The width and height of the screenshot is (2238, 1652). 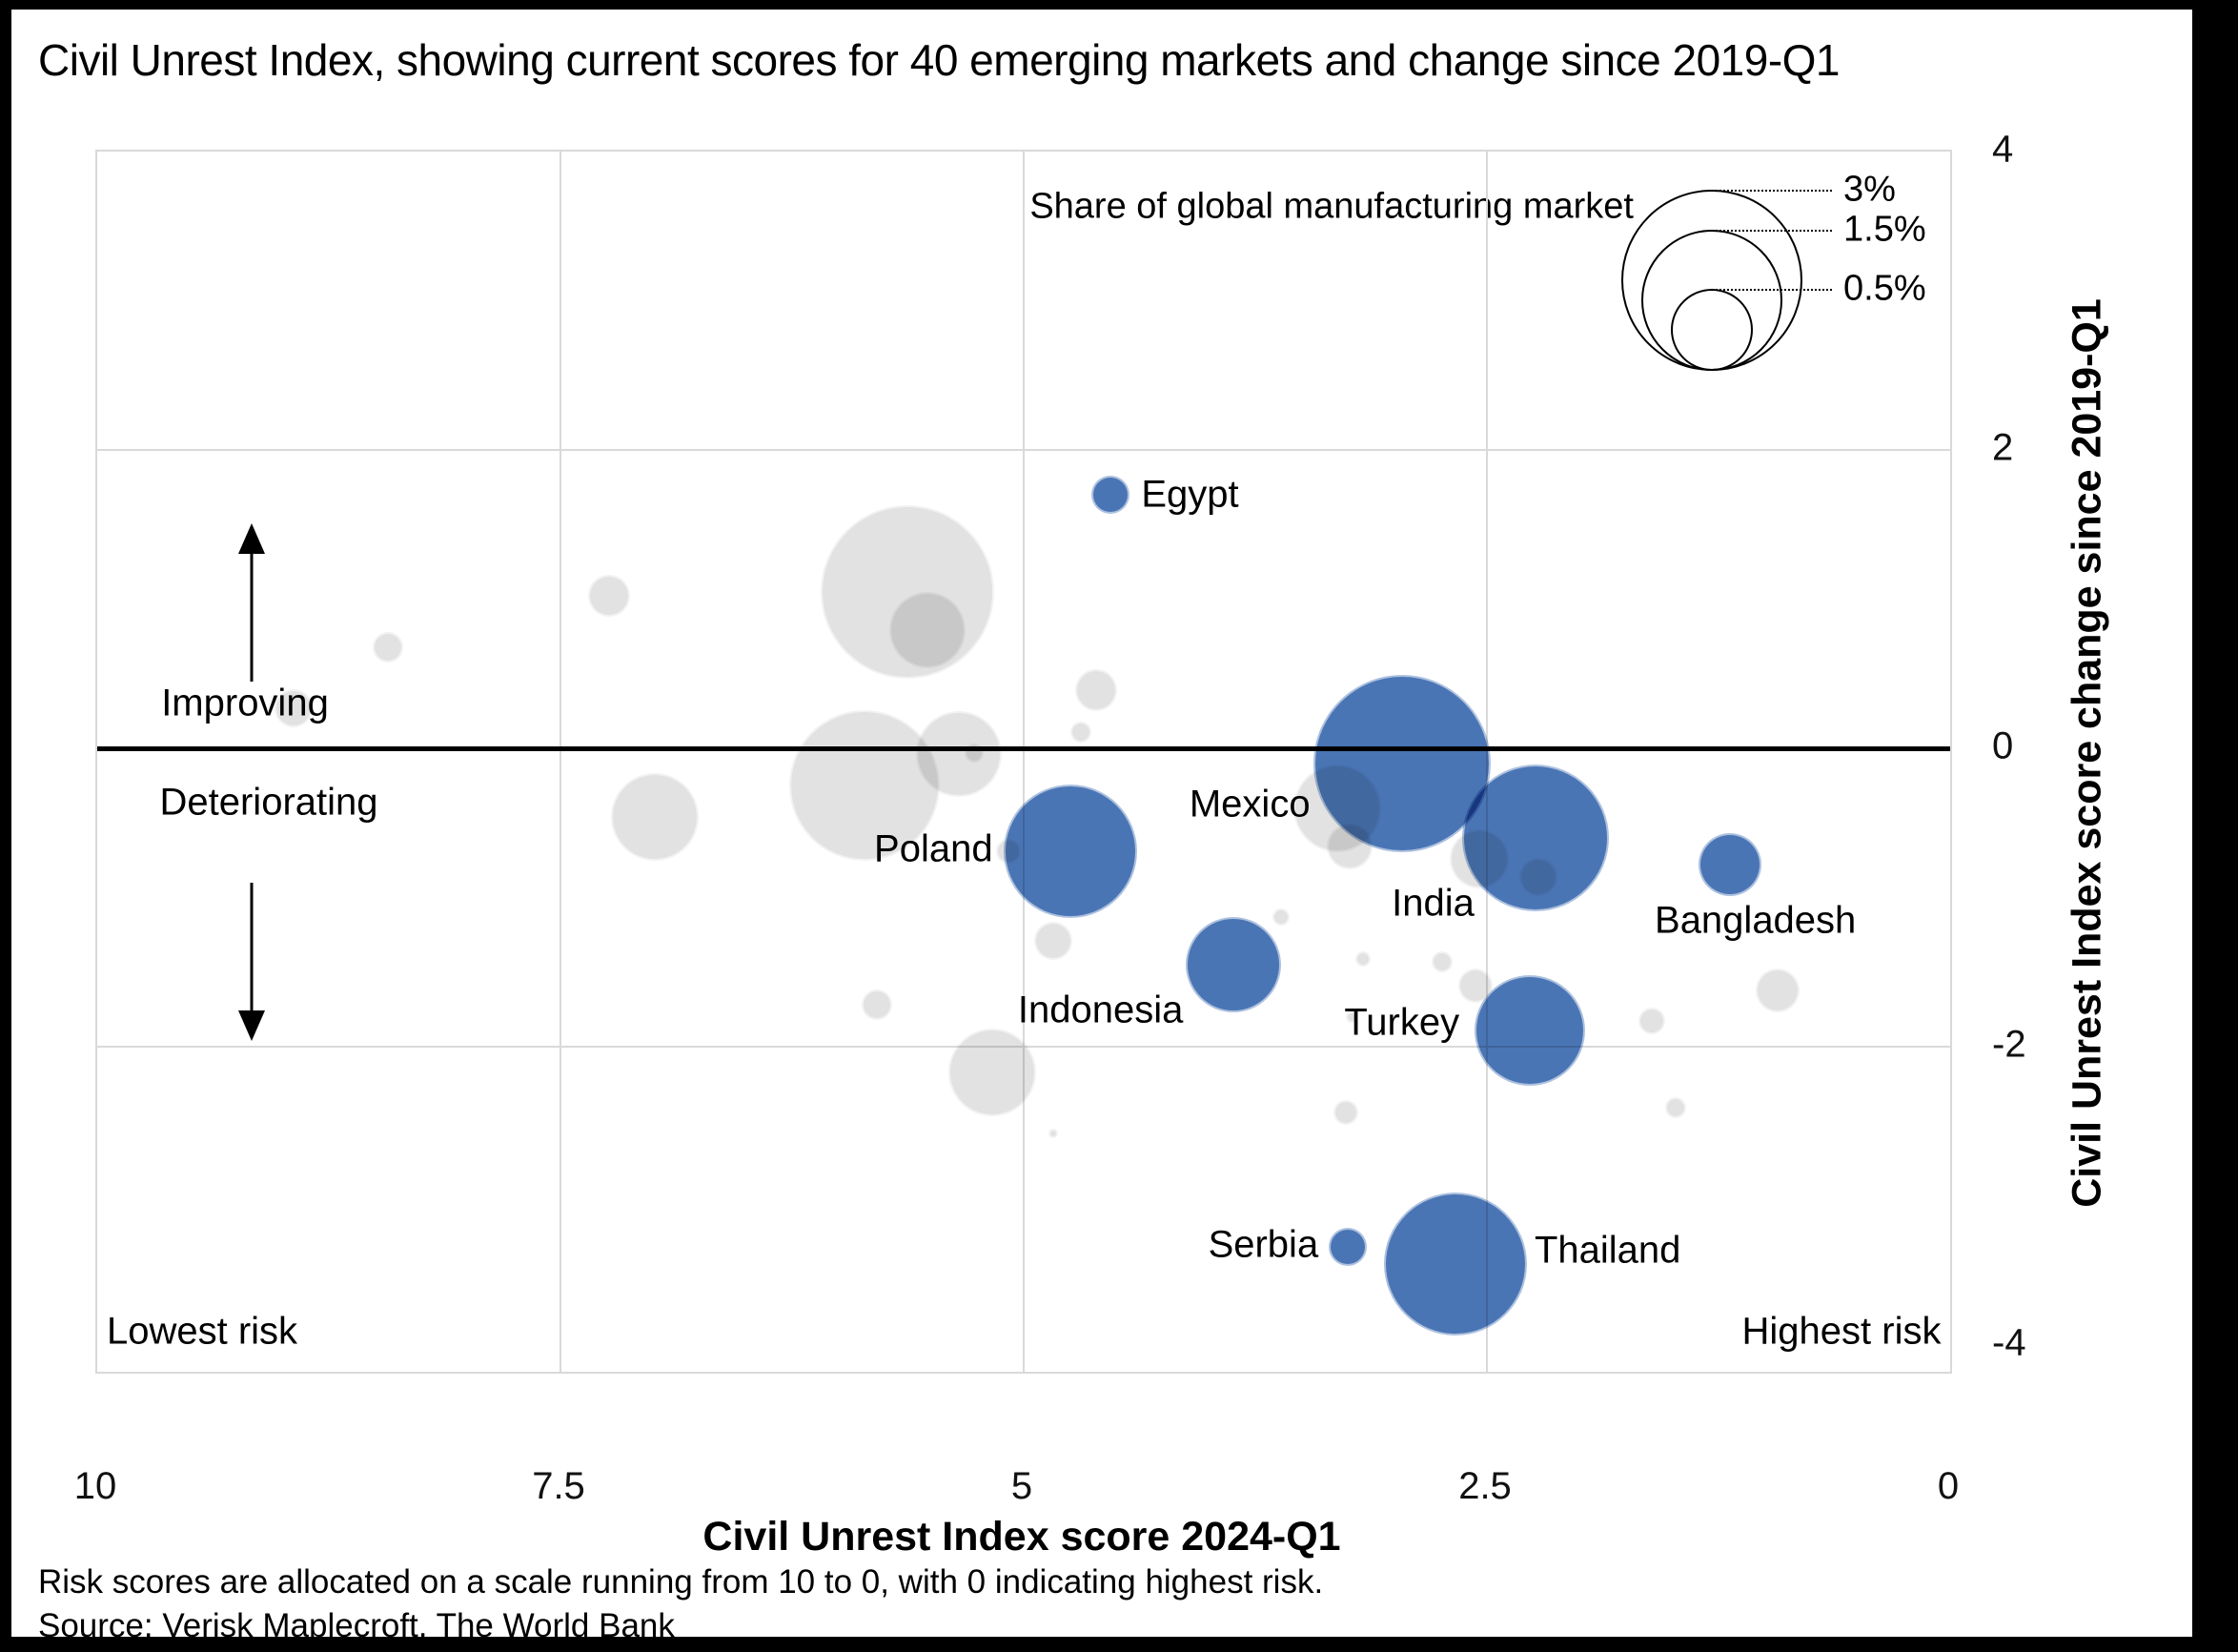 I want to click on x-axis-title: Civil Unrest Index score 2024-Q1, so click(x=1021, y=1537).